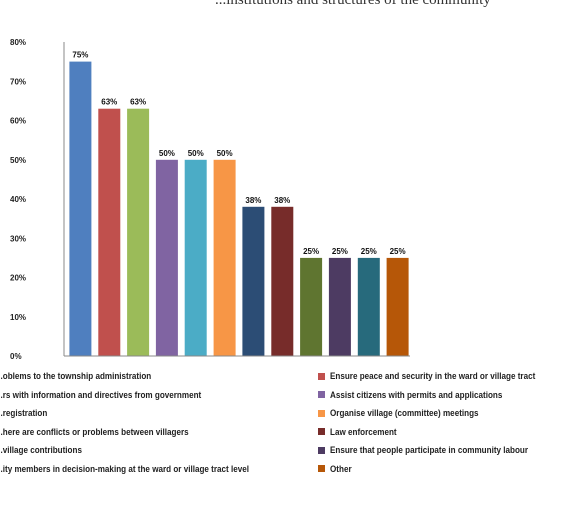  What do you see at coordinates (452, 469) in the screenshot?
I see `legend-item: Other` at bounding box center [452, 469].